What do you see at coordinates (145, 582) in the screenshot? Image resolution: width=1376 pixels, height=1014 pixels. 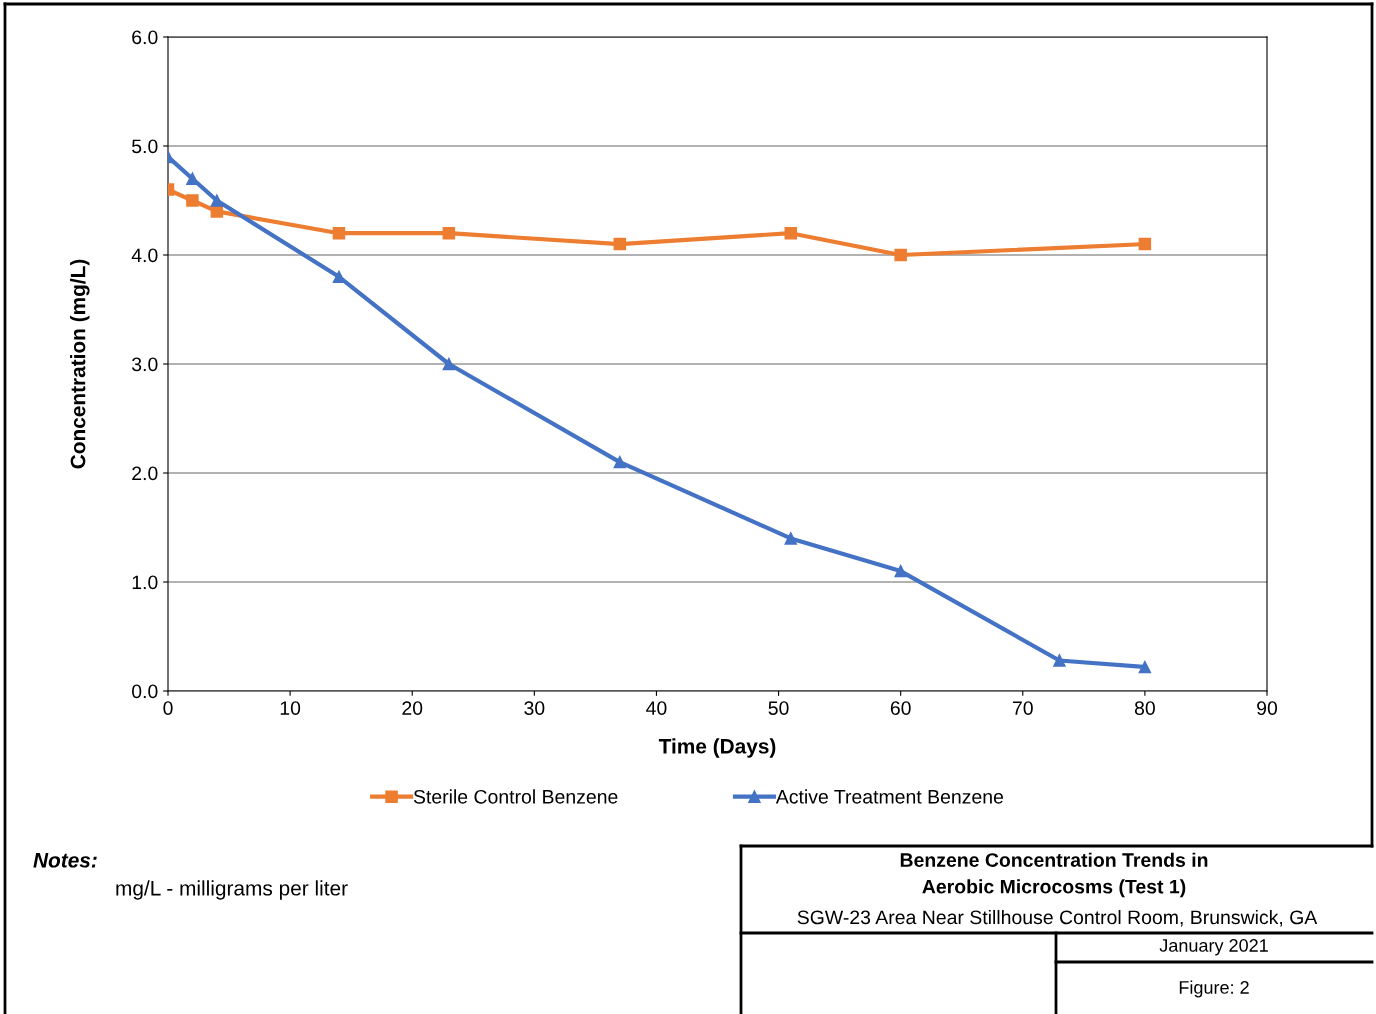 I see `y-tick-label: 1.0` at bounding box center [145, 582].